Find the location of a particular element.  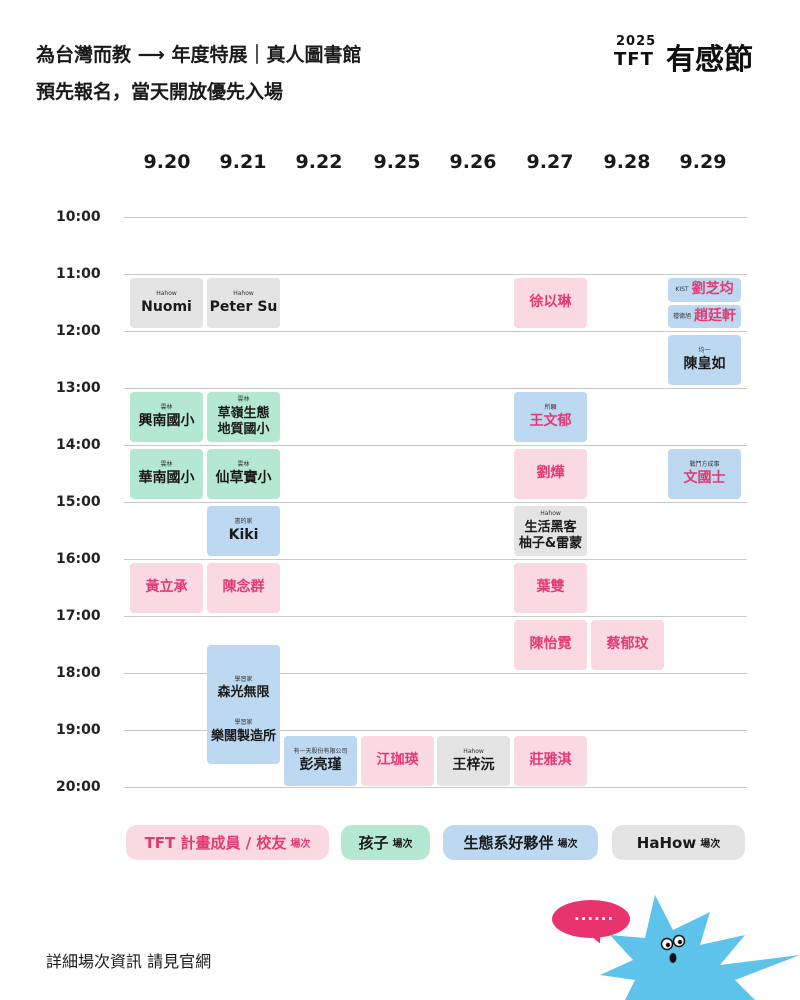

session-speaker: 陳念群 is located at coordinates (243, 587).